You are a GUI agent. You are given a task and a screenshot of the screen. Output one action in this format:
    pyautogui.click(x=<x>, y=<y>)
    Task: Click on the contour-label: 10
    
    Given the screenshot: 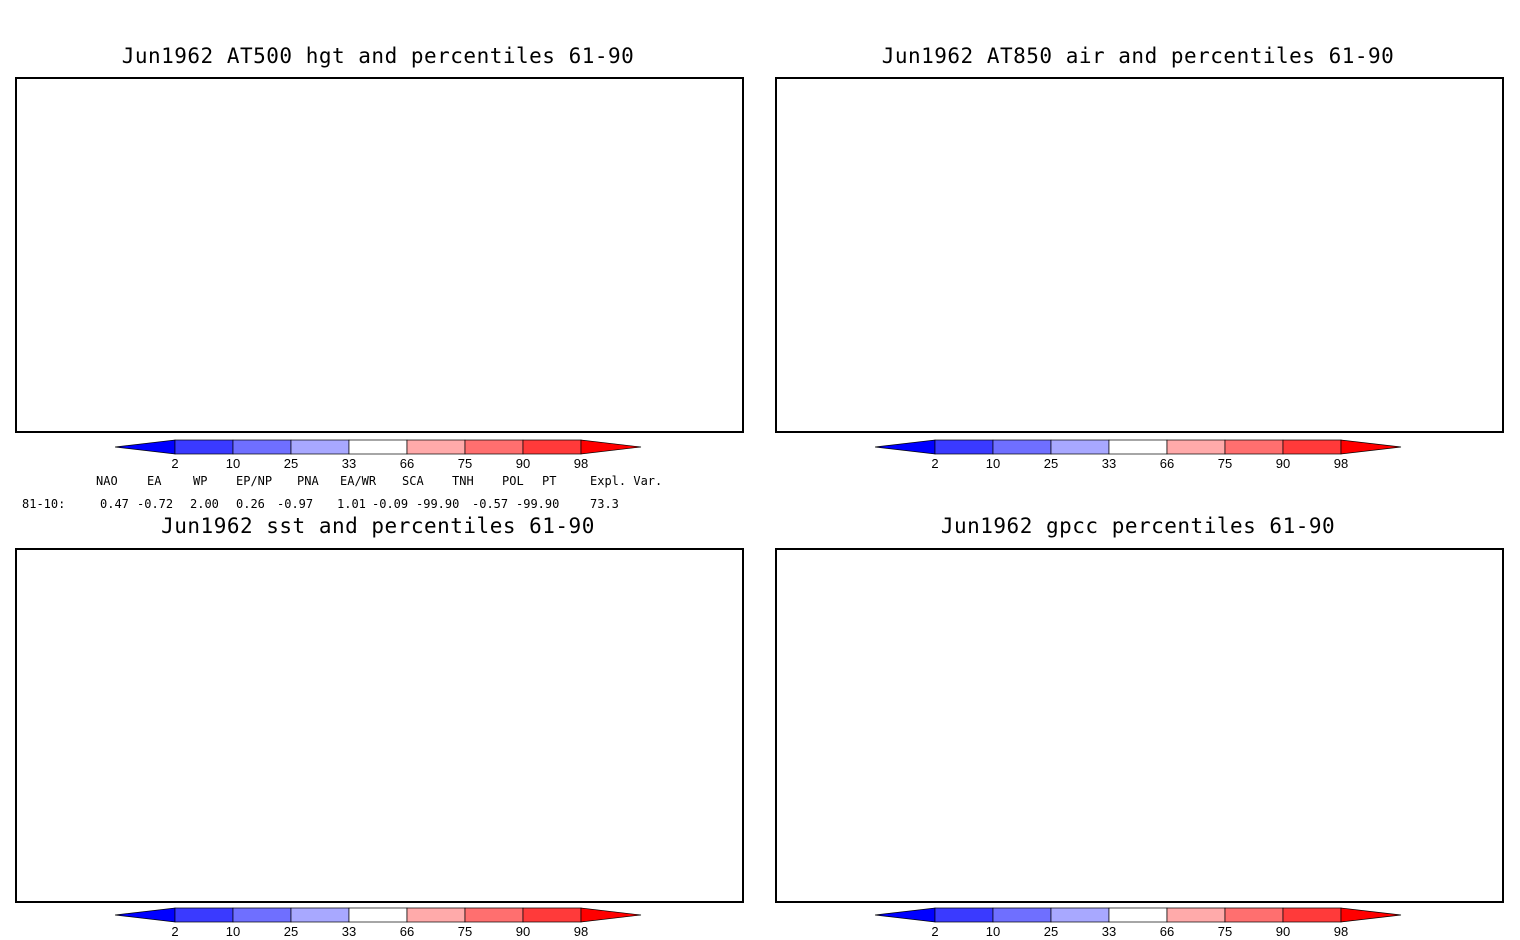 What is the action you would take?
    pyautogui.click(x=1282, y=425)
    